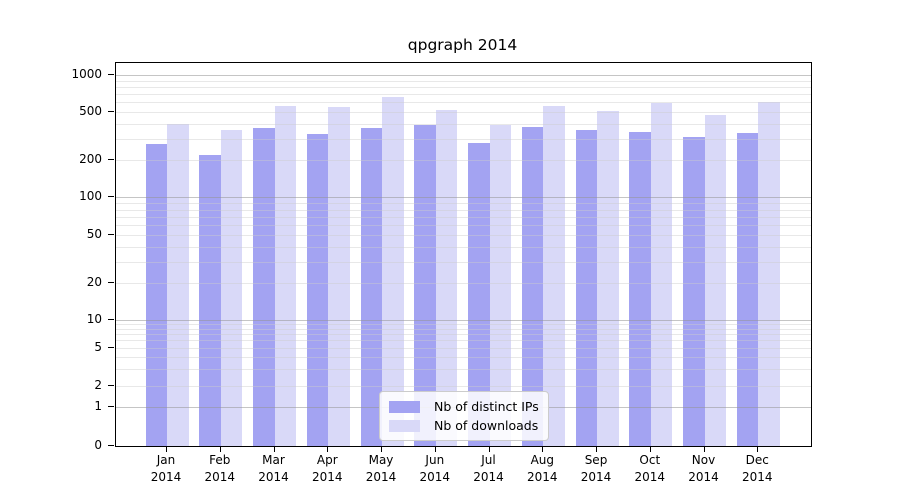  Describe the element at coordinates (757, 460) in the screenshot. I see `x-tick-month: Dec` at that location.